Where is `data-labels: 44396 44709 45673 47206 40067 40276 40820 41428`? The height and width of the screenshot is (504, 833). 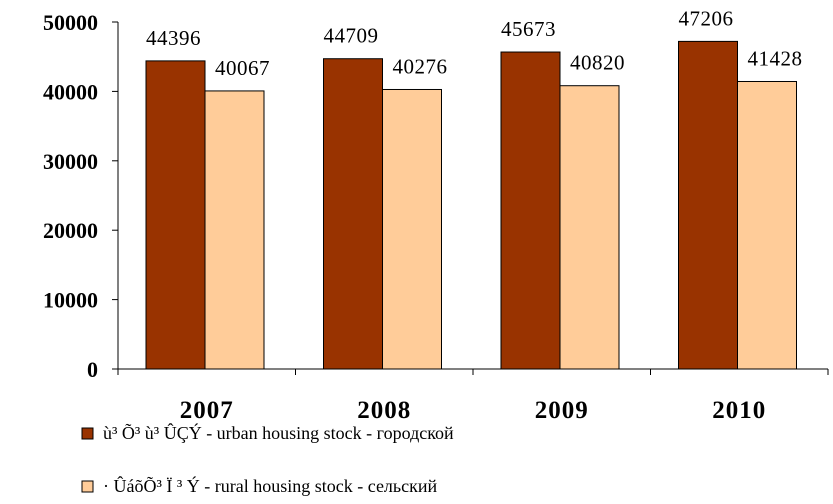 data-labels: 44396 44709 45673 47206 40067 40276 40820 41428 is located at coordinates (474, 43).